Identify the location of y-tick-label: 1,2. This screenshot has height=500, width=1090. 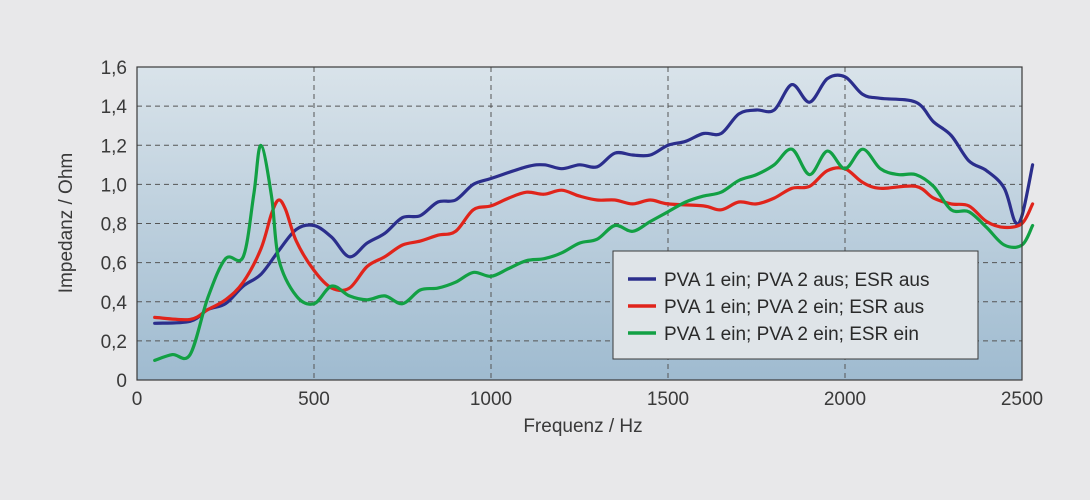
(114, 146).